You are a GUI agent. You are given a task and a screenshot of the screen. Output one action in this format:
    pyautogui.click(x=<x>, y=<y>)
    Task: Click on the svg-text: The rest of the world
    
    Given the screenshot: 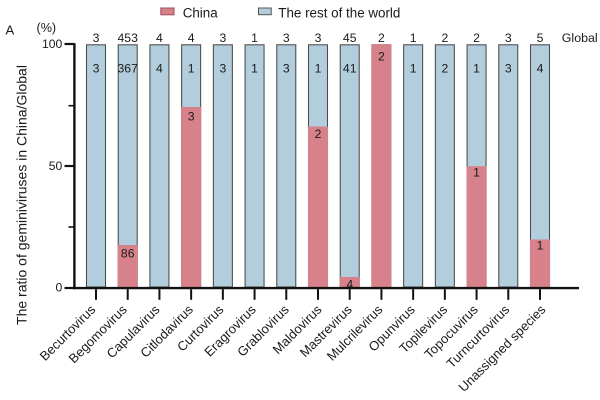 What is the action you would take?
    pyautogui.click(x=339, y=12)
    